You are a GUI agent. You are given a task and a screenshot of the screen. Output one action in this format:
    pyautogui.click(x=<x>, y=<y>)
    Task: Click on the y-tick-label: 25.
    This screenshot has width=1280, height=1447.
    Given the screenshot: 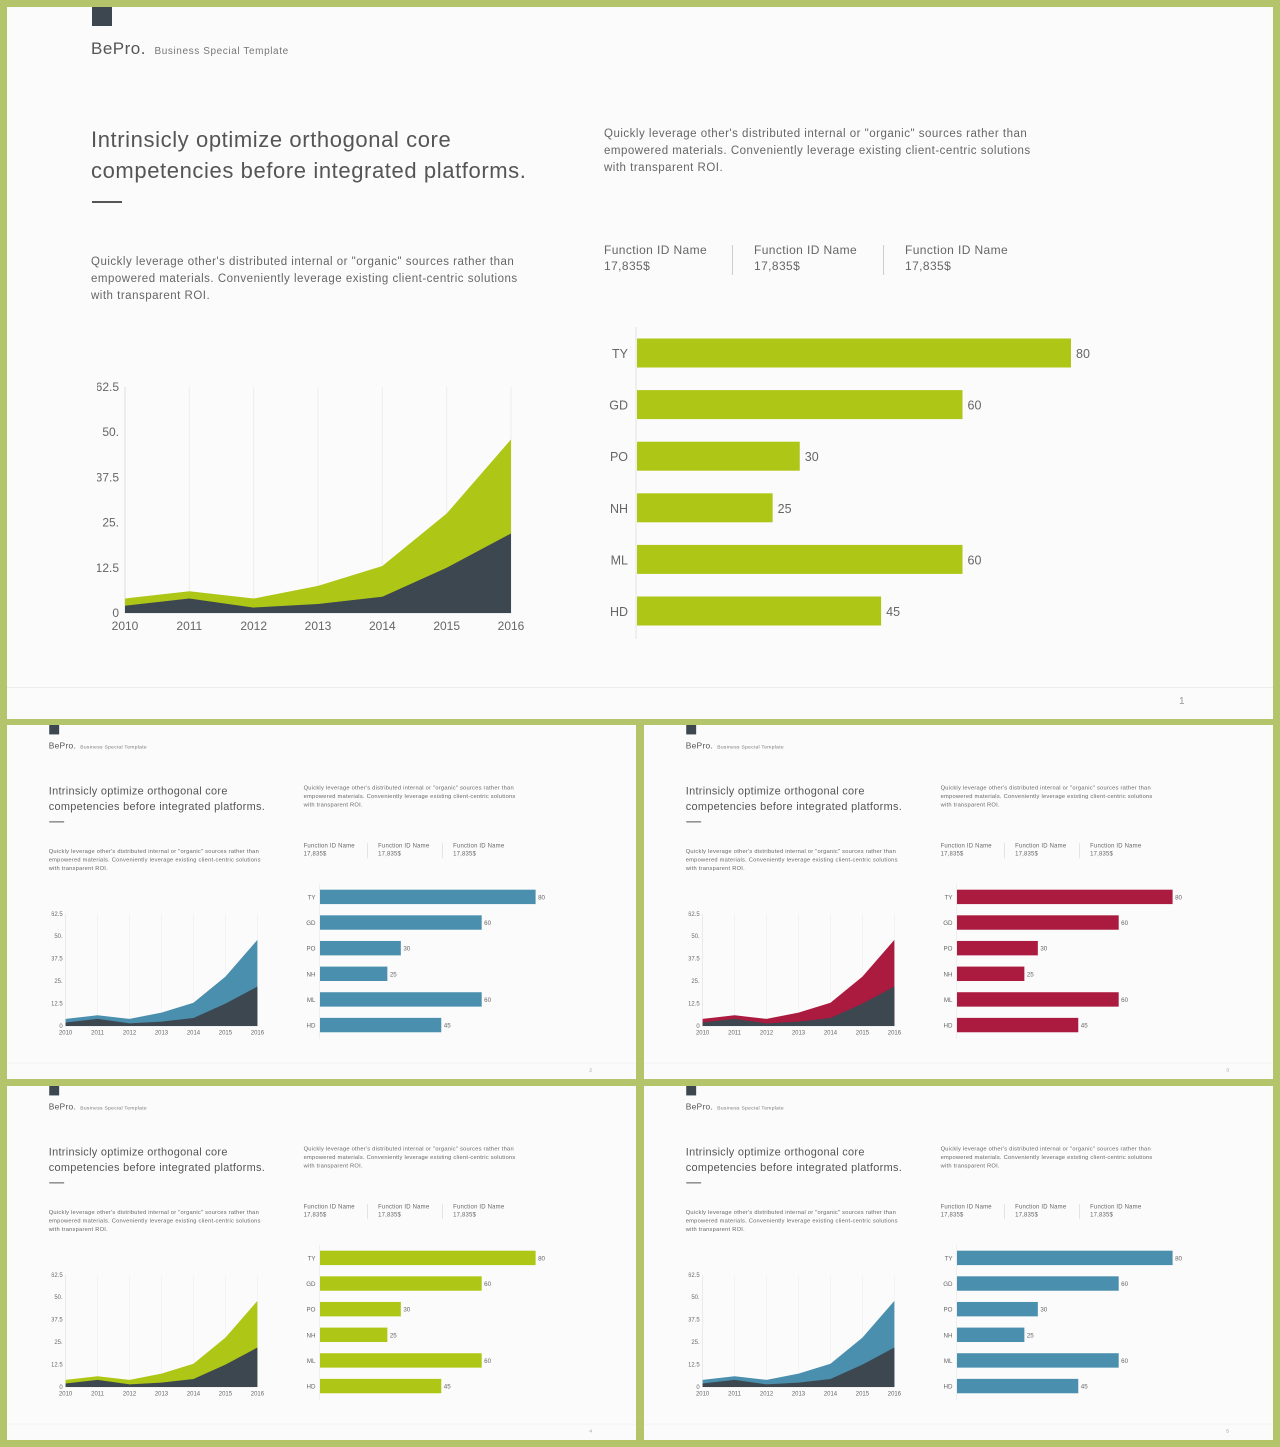 What is the action you would take?
    pyautogui.click(x=58, y=1343)
    